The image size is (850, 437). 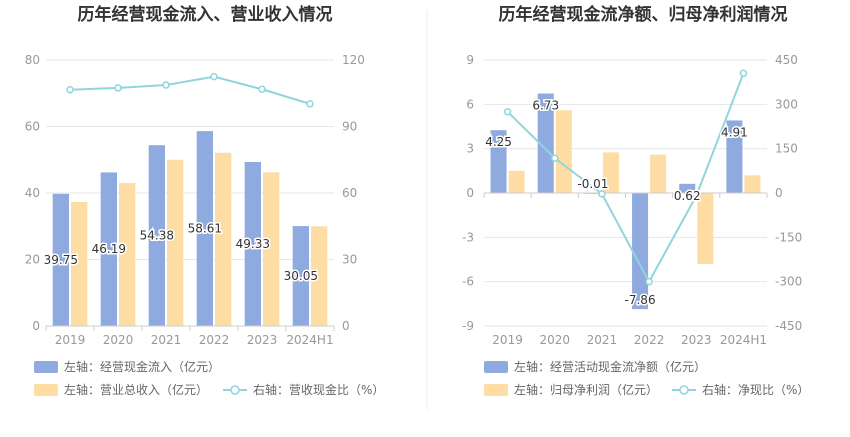 I want to click on legend-line-marker, so click(x=684, y=390).